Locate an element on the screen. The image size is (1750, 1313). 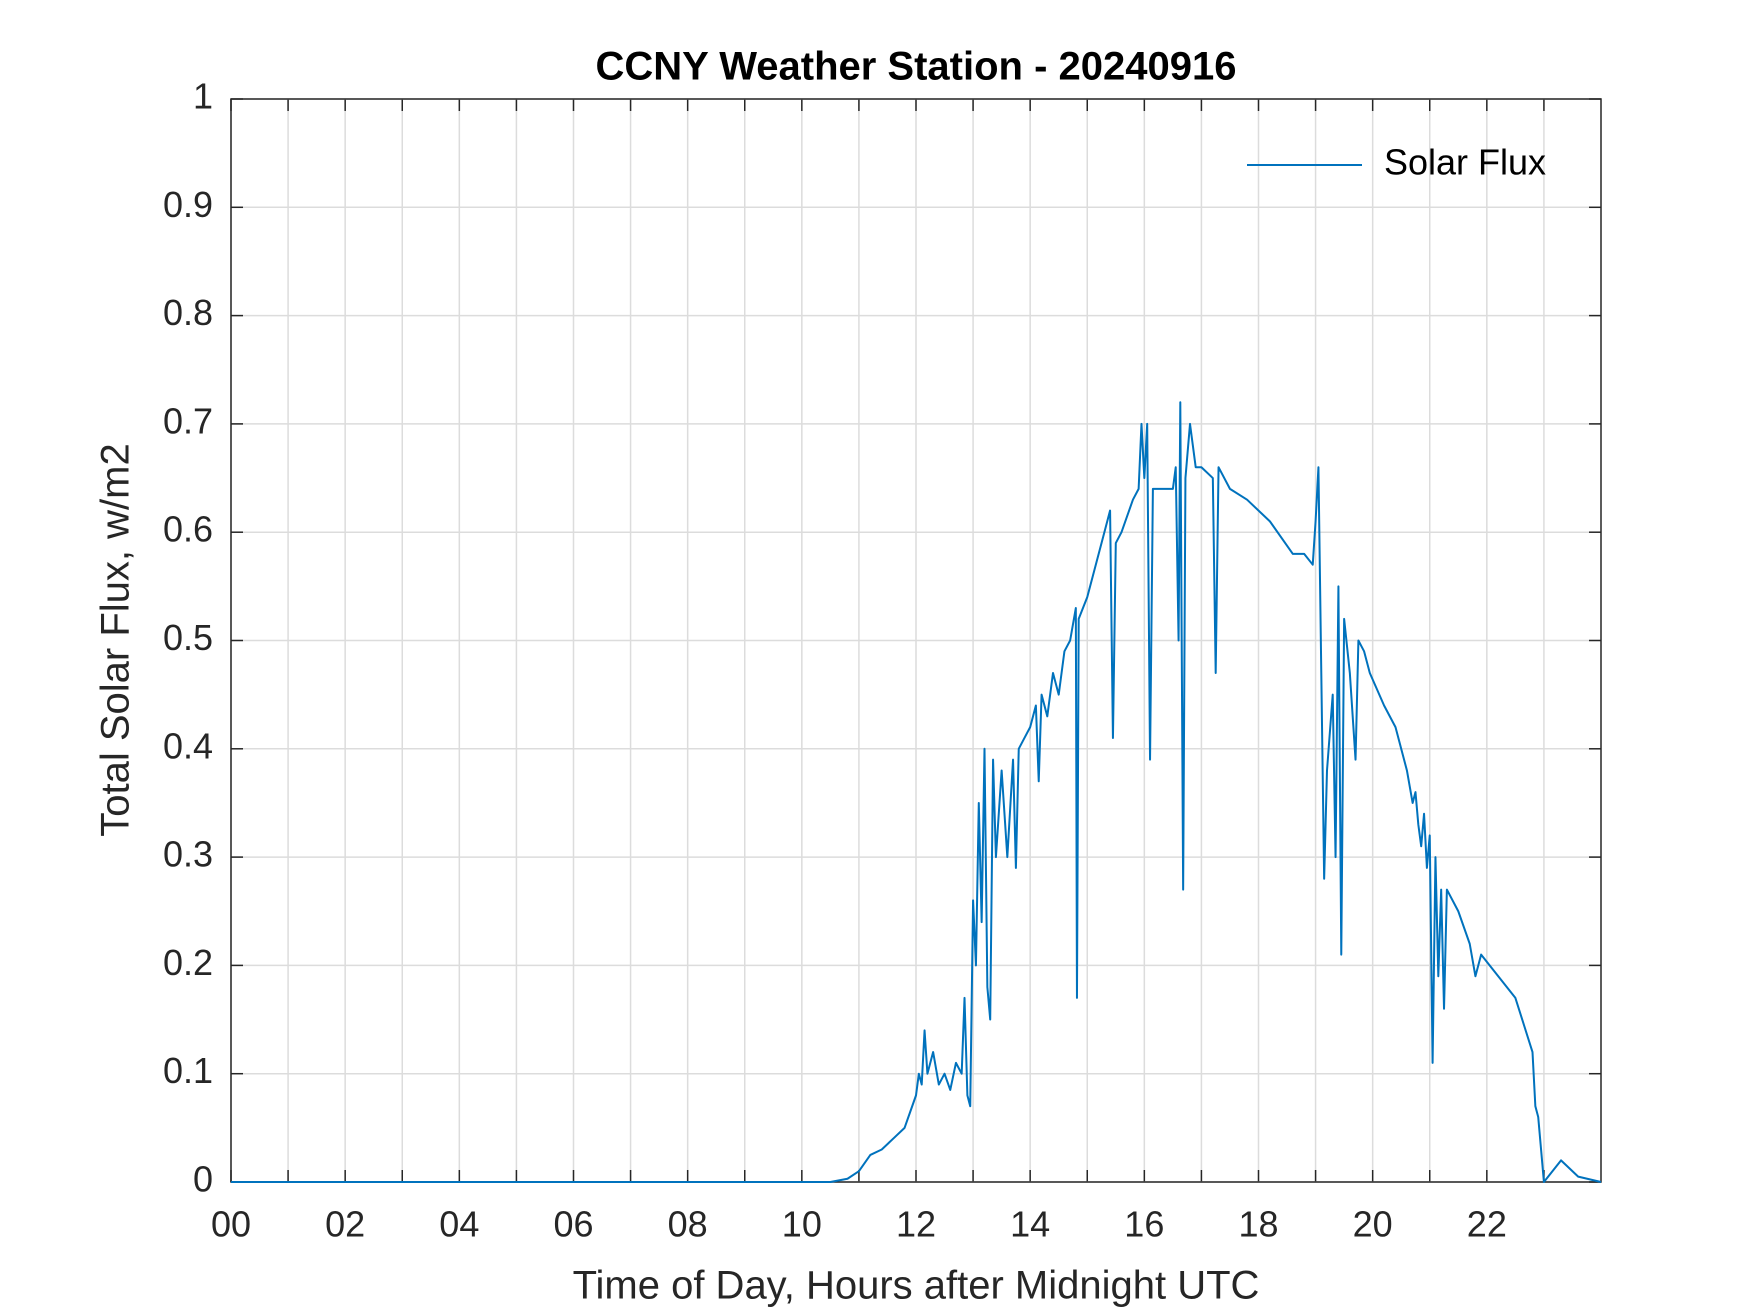
y-tick-label: 0.6 is located at coordinates (188, 529).